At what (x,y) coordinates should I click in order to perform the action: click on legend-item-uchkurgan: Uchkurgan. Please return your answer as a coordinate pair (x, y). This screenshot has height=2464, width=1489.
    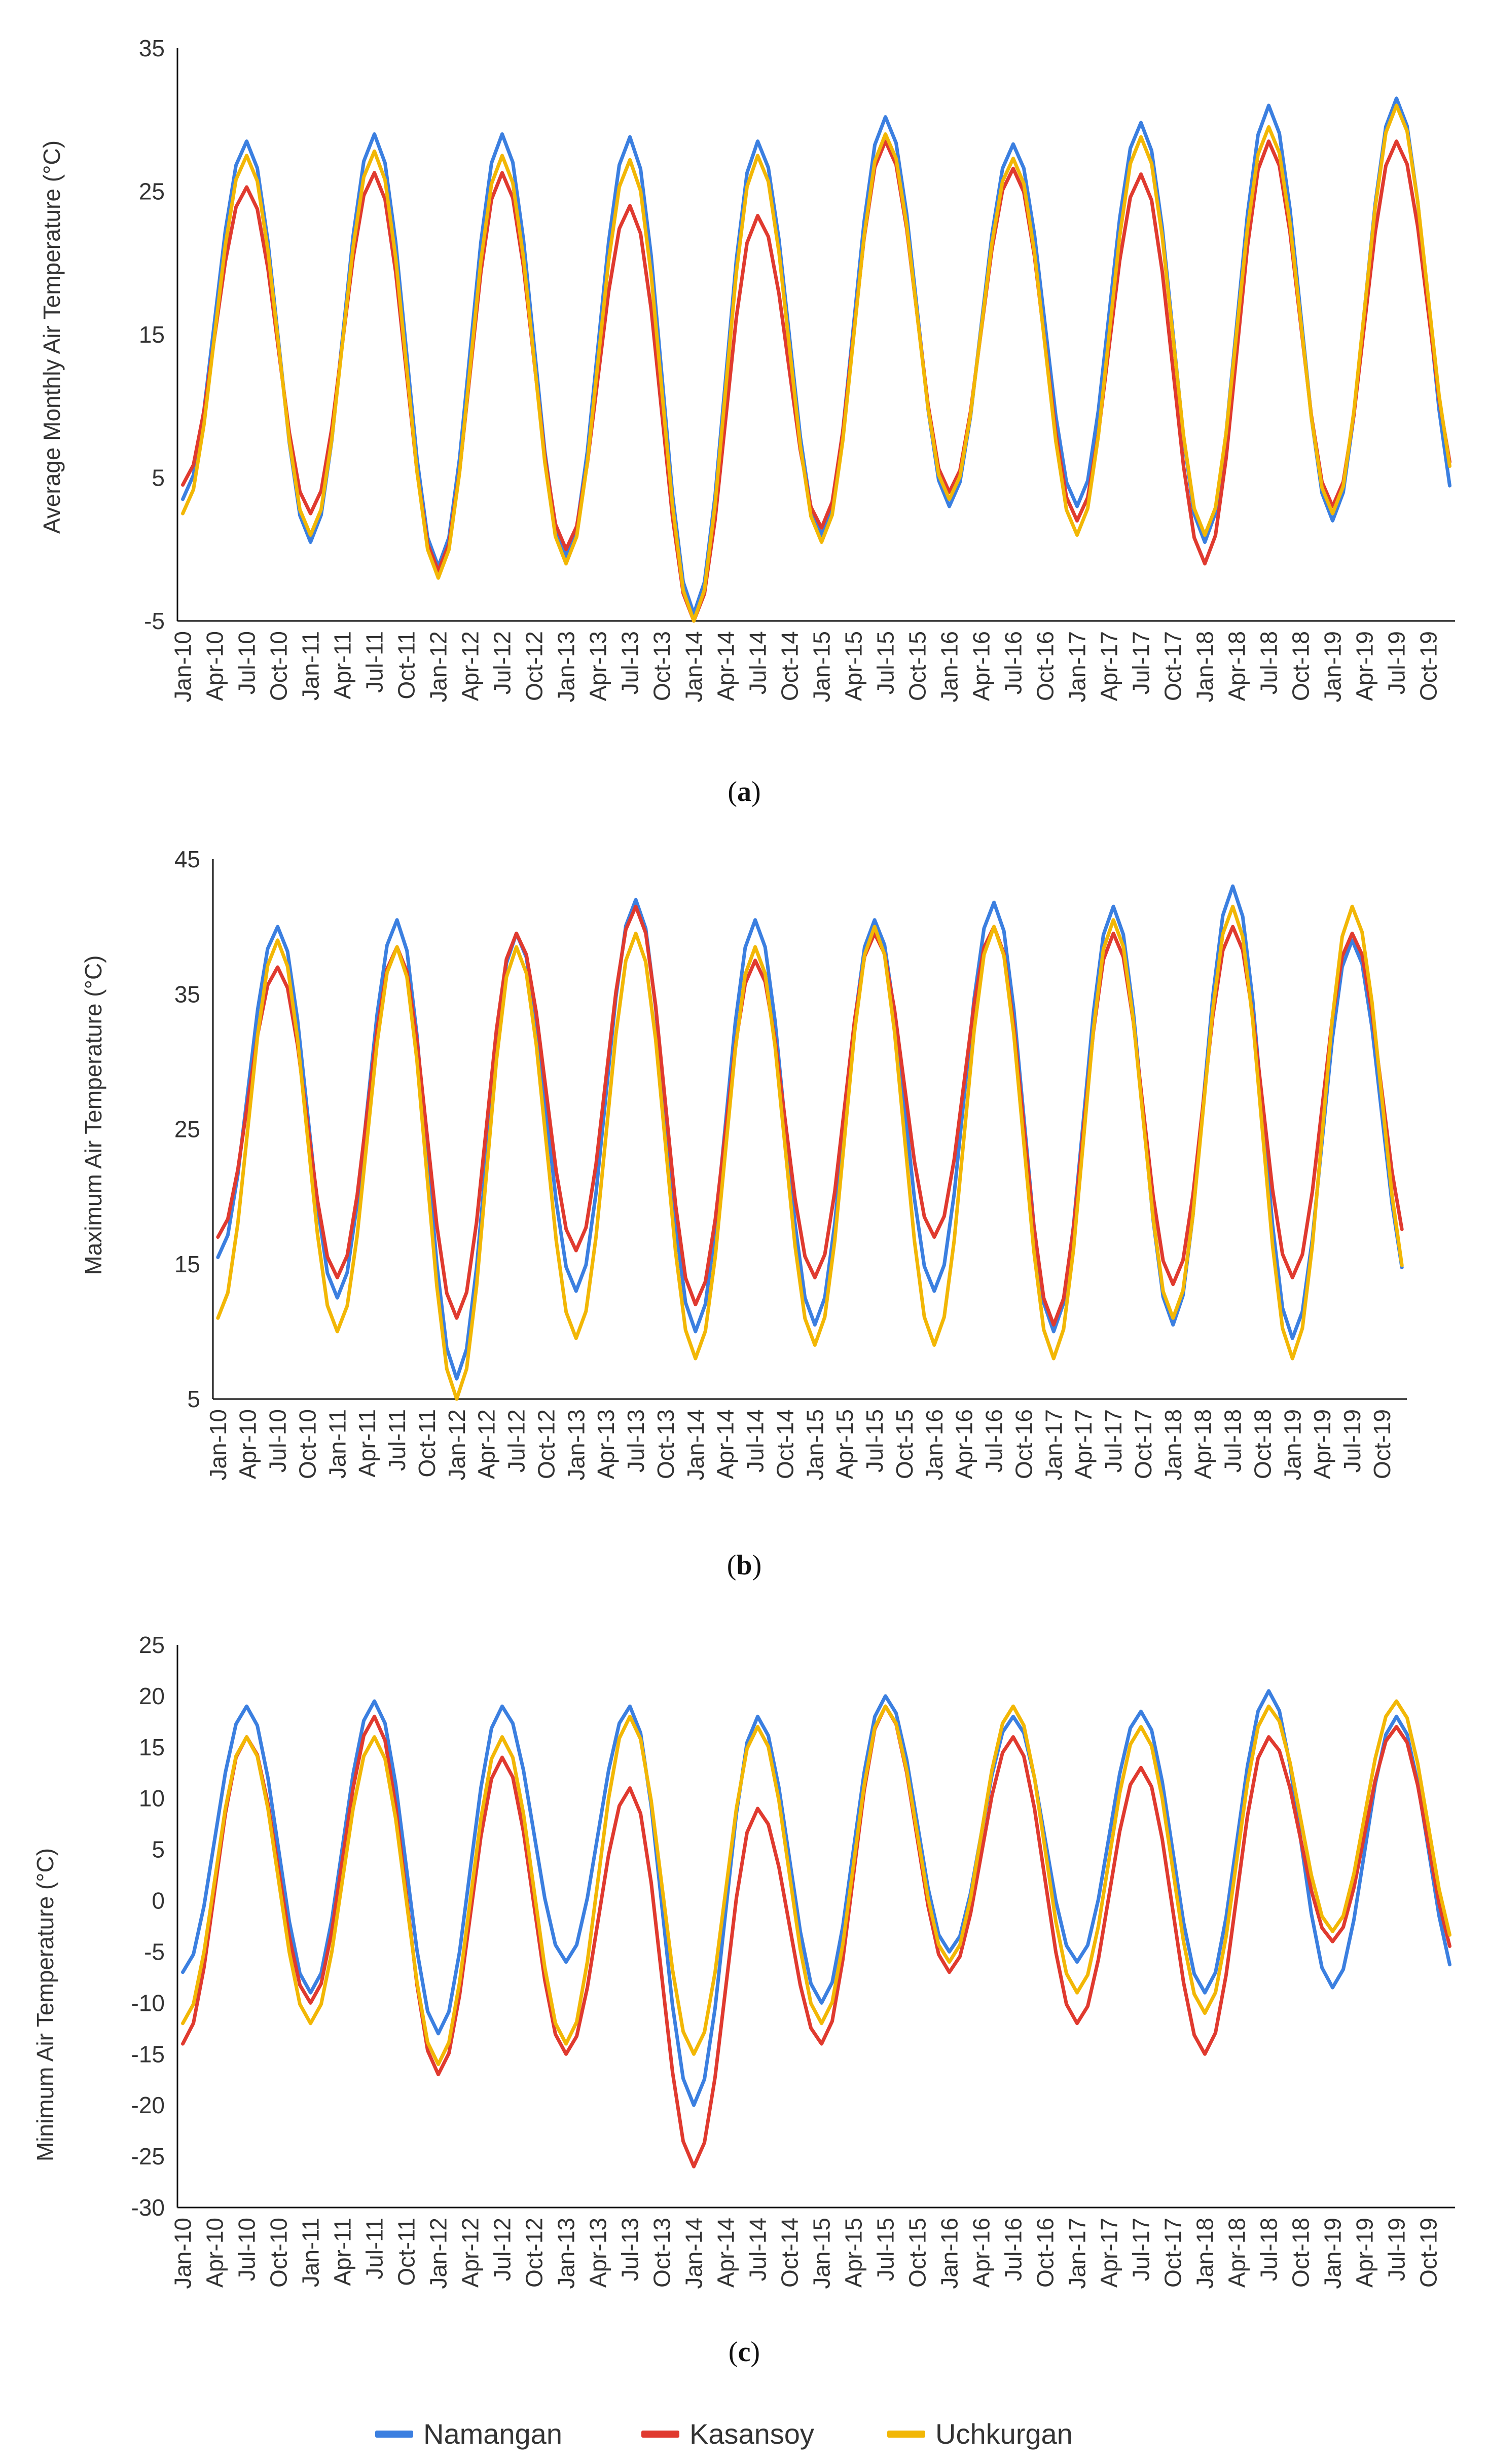
    Looking at the image, I should click on (980, 2434).